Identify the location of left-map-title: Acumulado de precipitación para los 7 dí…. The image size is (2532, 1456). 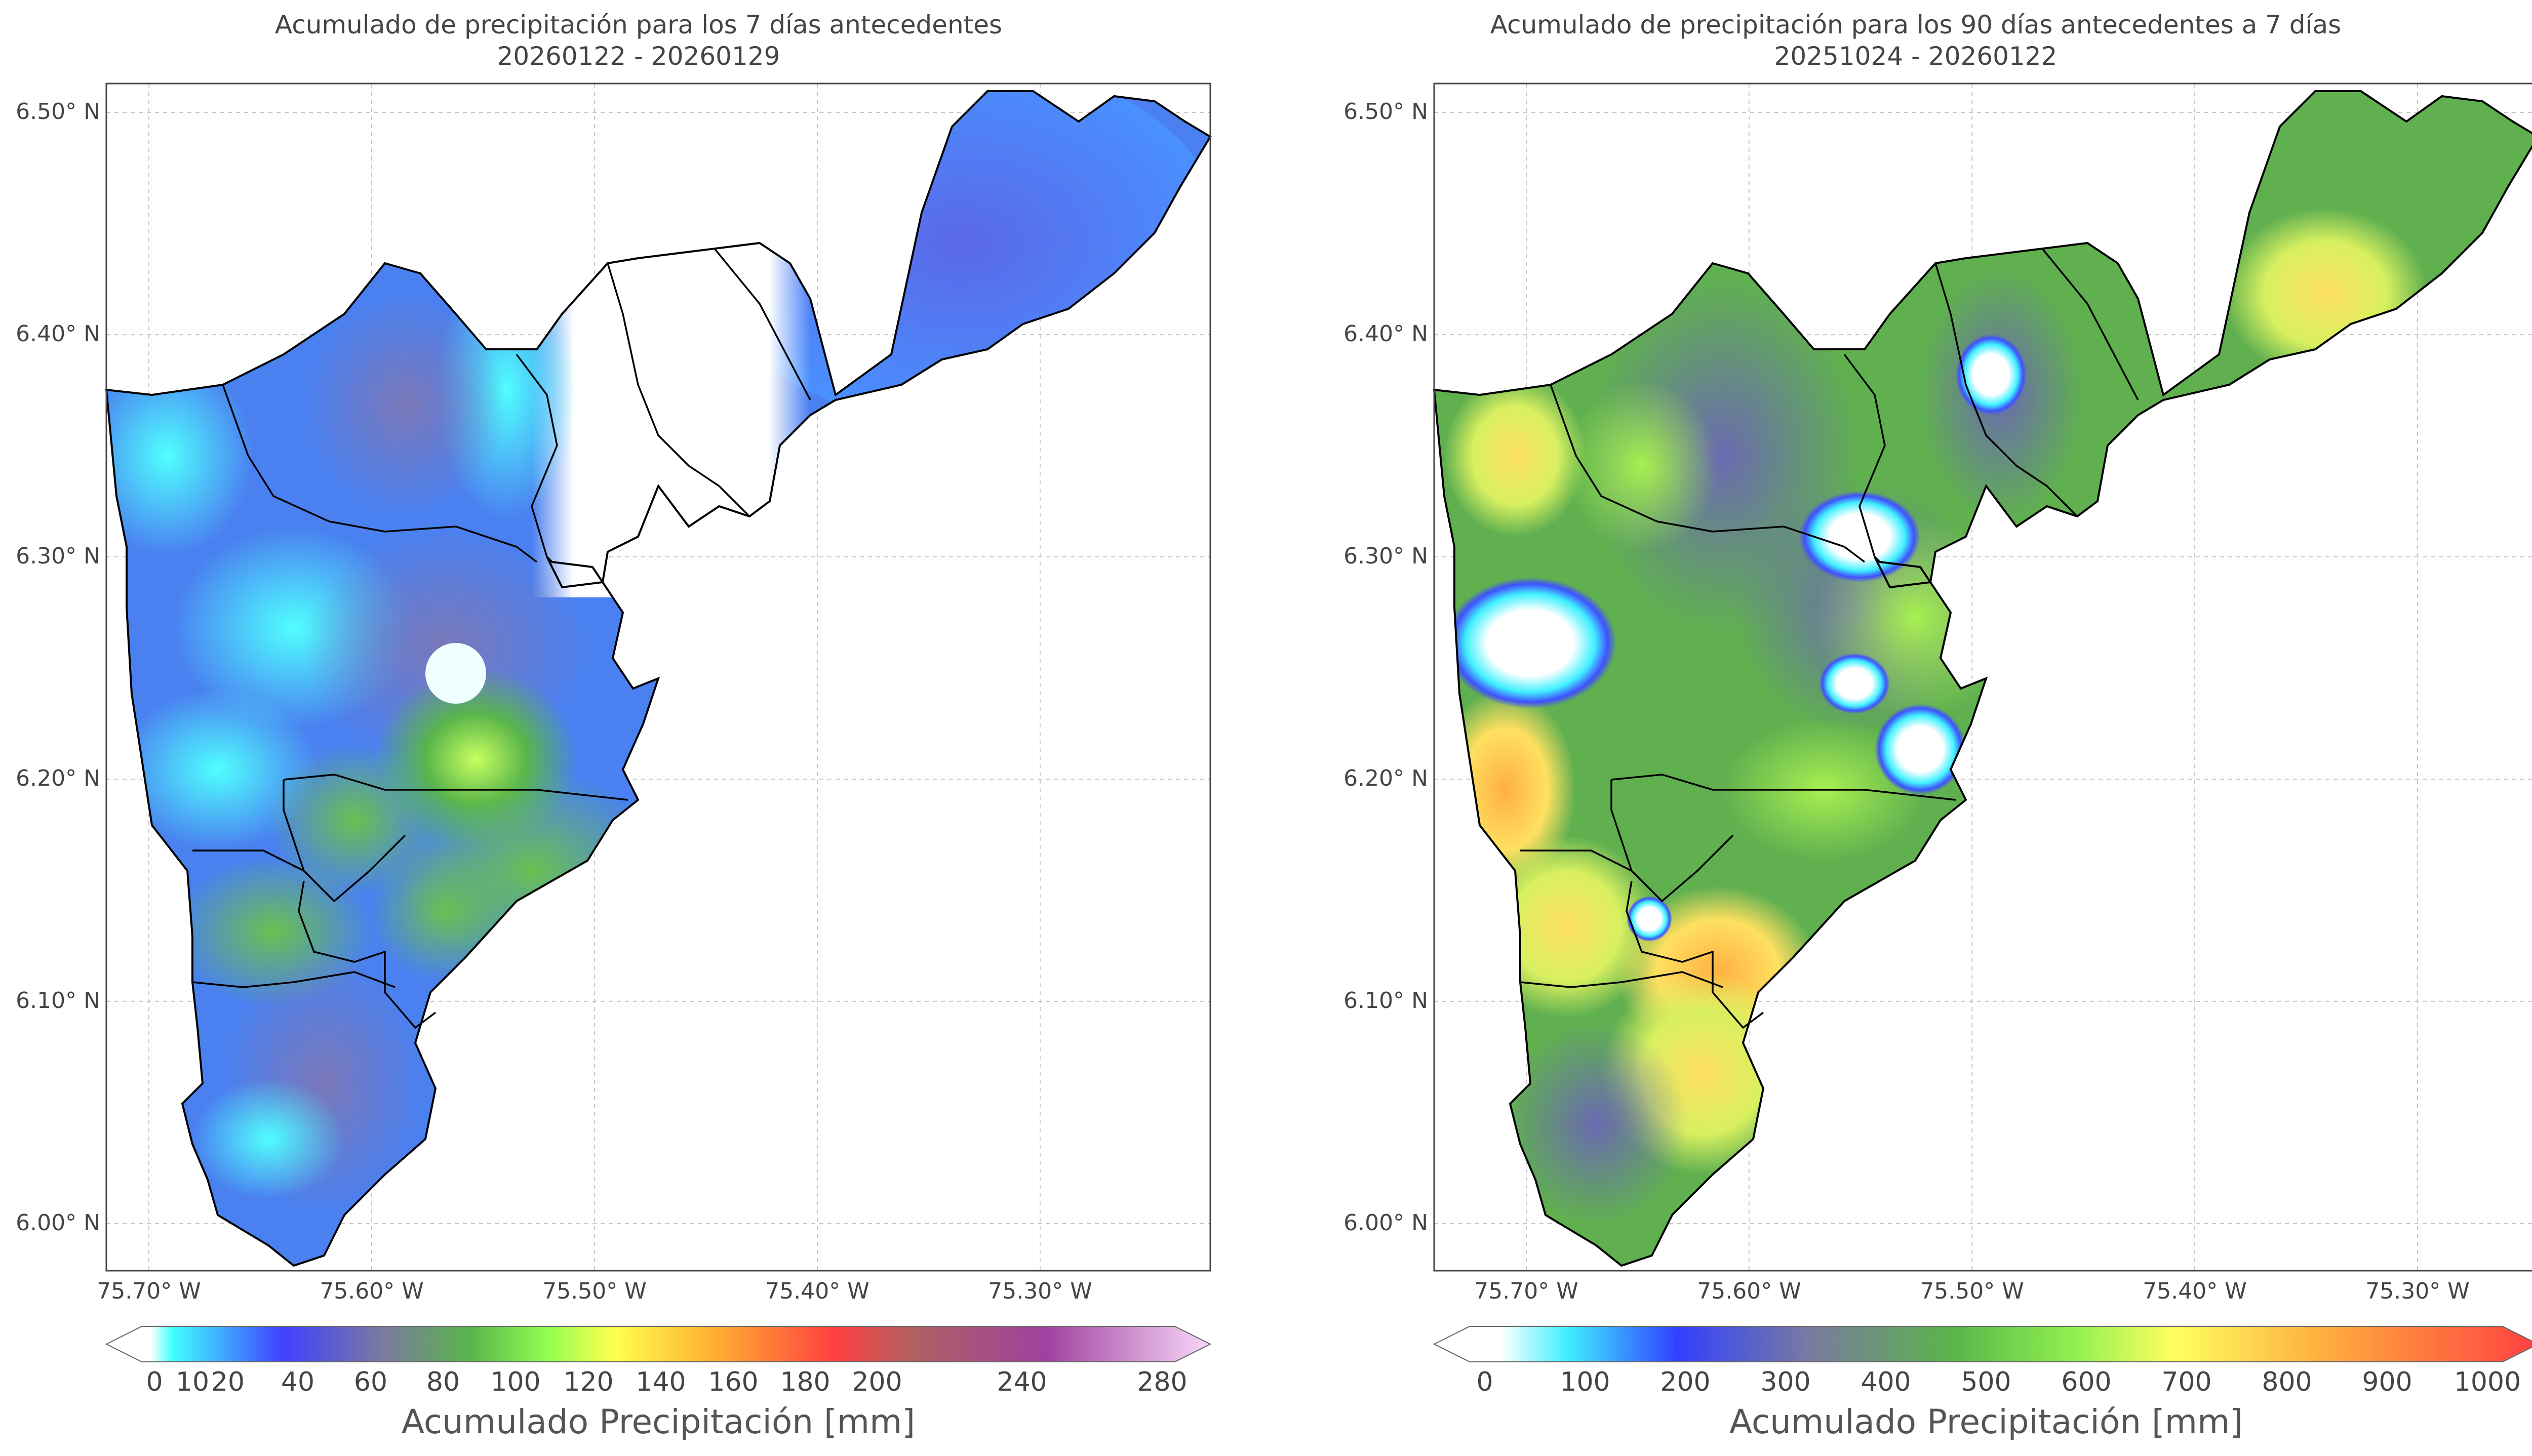
(638, 40).